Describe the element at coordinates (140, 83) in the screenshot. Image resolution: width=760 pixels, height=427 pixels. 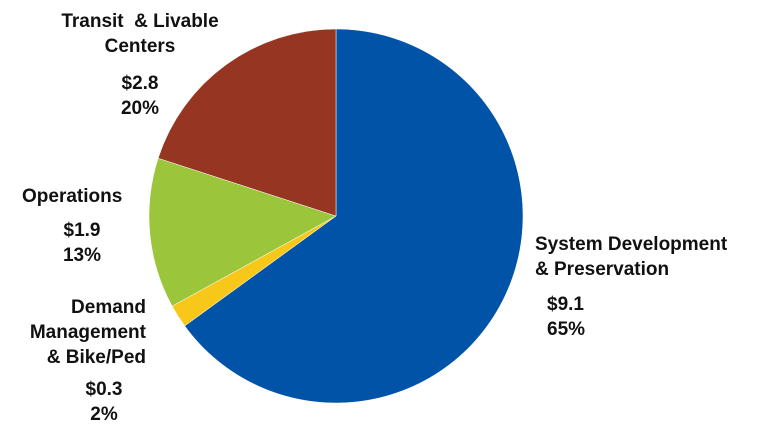
I see `label-transit-livable-value: $2.8` at that location.